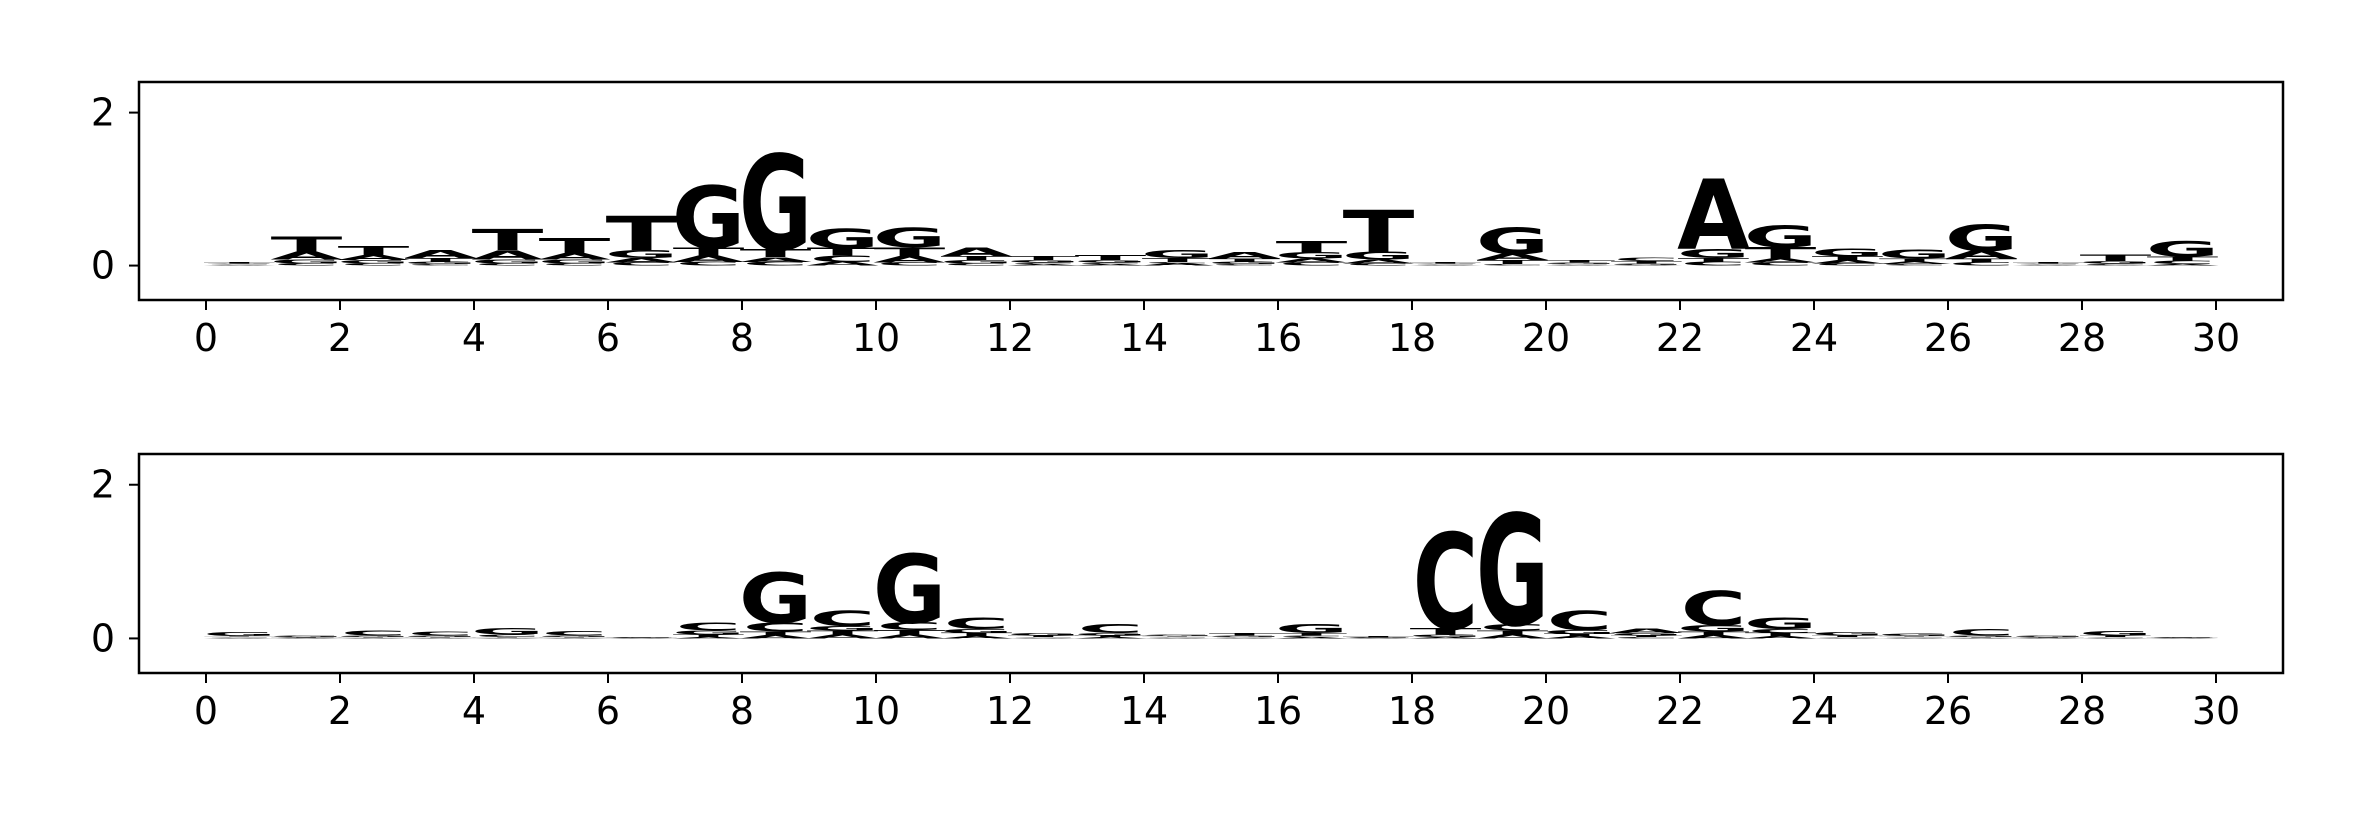 This screenshot has width=2362, height=831. What do you see at coordinates (1714, 609) in the screenshot?
I see `logo-letter-C-pos22: C` at bounding box center [1714, 609].